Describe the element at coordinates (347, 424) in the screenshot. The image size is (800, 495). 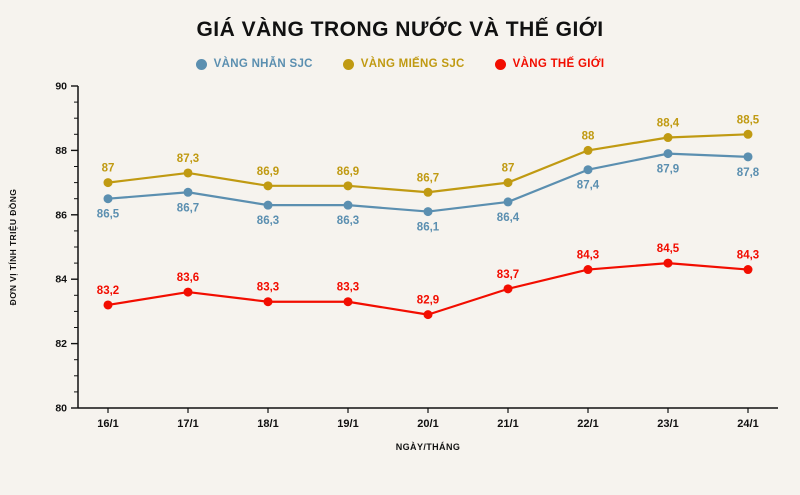
I see `svg-text: 19/1` at that location.